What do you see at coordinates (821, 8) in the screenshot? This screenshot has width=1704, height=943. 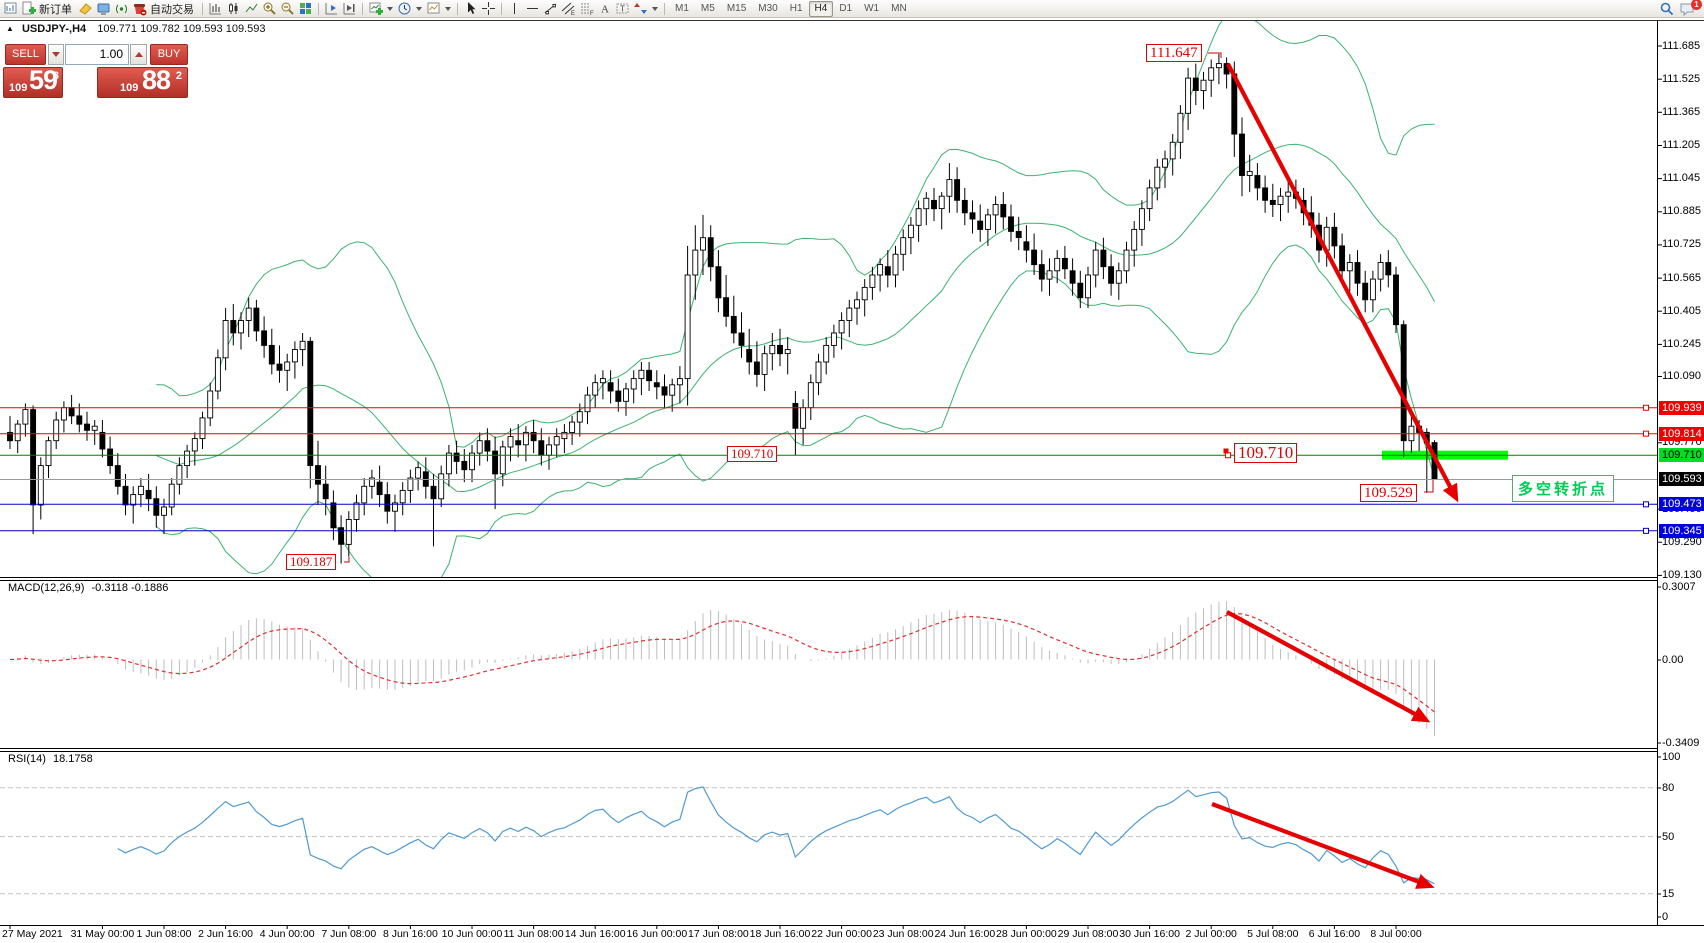 I see `timeframe-button-h4: H4` at bounding box center [821, 8].